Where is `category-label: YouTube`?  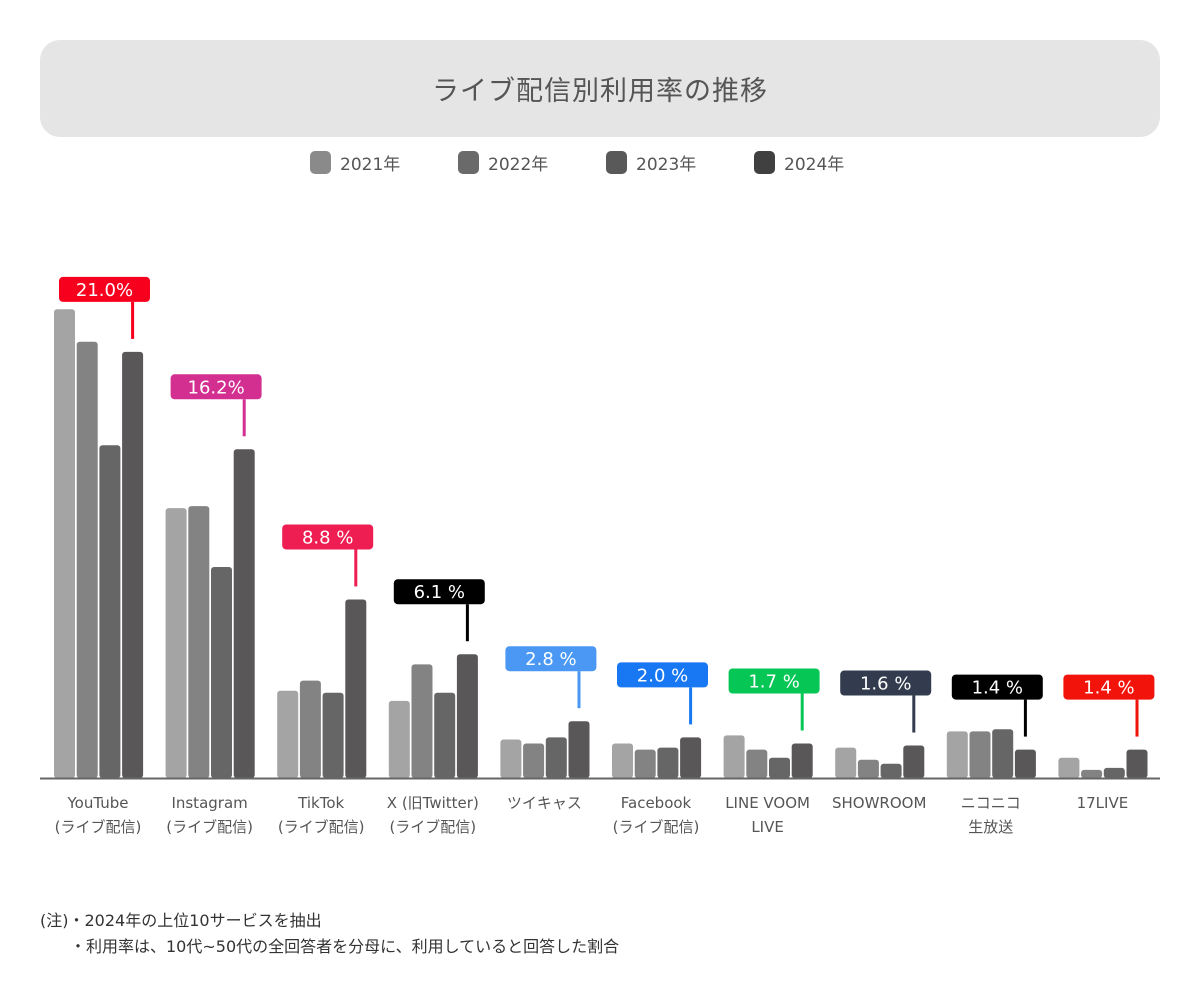 category-label: YouTube is located at coordinates (98, 803).